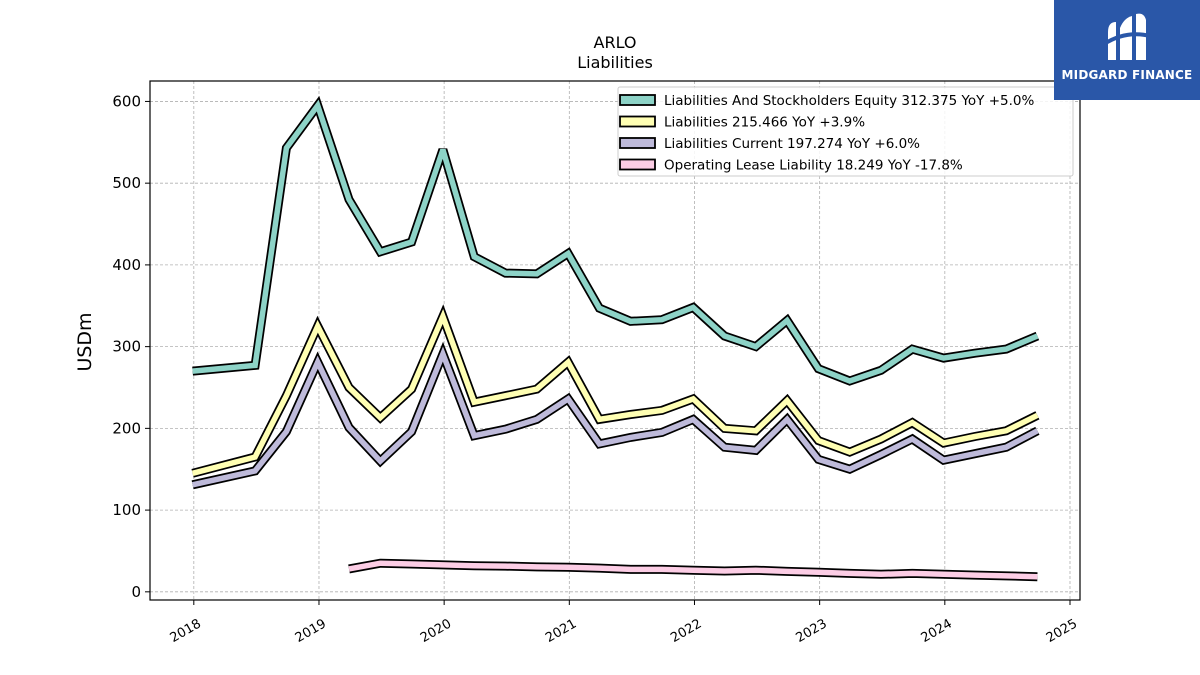 The height and width of the screenshot is (675, 1200). What do you see at coordinates (126, 510) in the screenshot?
I see `y-tick-label: 100` at bounding box center [126, 510].